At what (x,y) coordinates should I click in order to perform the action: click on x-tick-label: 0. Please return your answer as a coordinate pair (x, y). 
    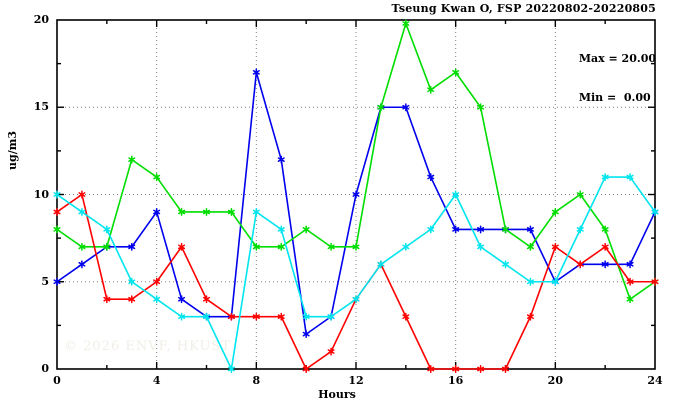
    Looking at the image, I should click on (57, 380).